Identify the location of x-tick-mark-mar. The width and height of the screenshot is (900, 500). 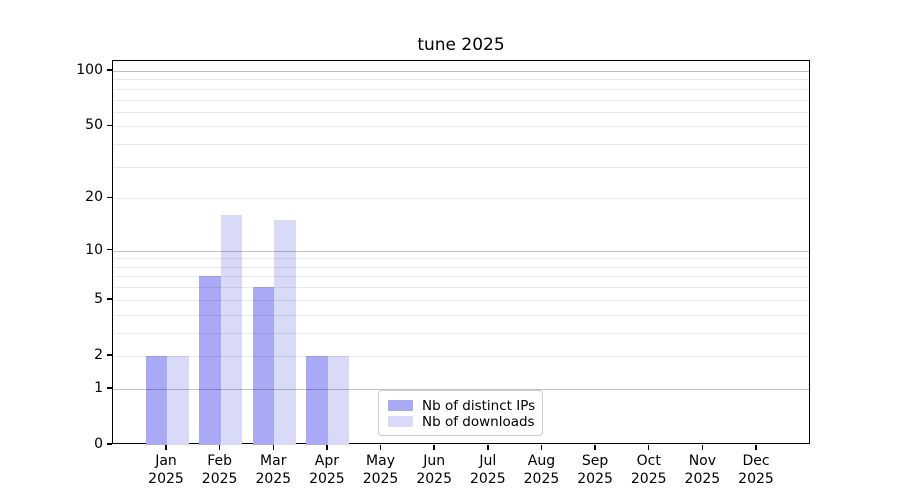
(273, 447).